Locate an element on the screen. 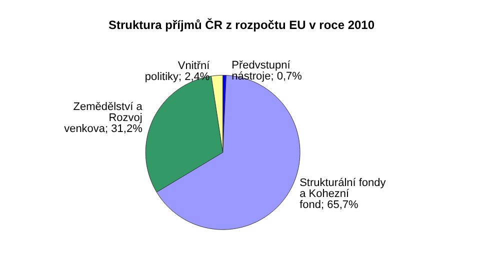  slice-label: Vnitřní politiky; 2,4% is located at coordinates (177, 71).